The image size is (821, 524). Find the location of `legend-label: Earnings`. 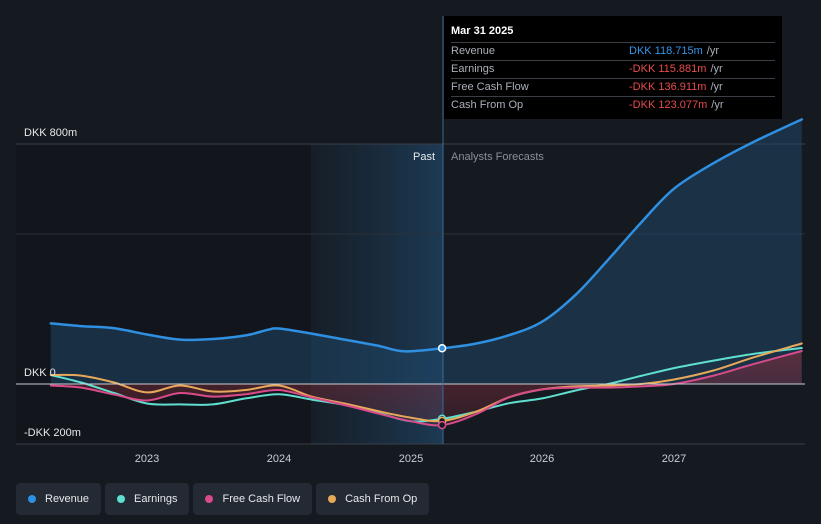

legend-label: Earnings is located at coordinates (156, 499).